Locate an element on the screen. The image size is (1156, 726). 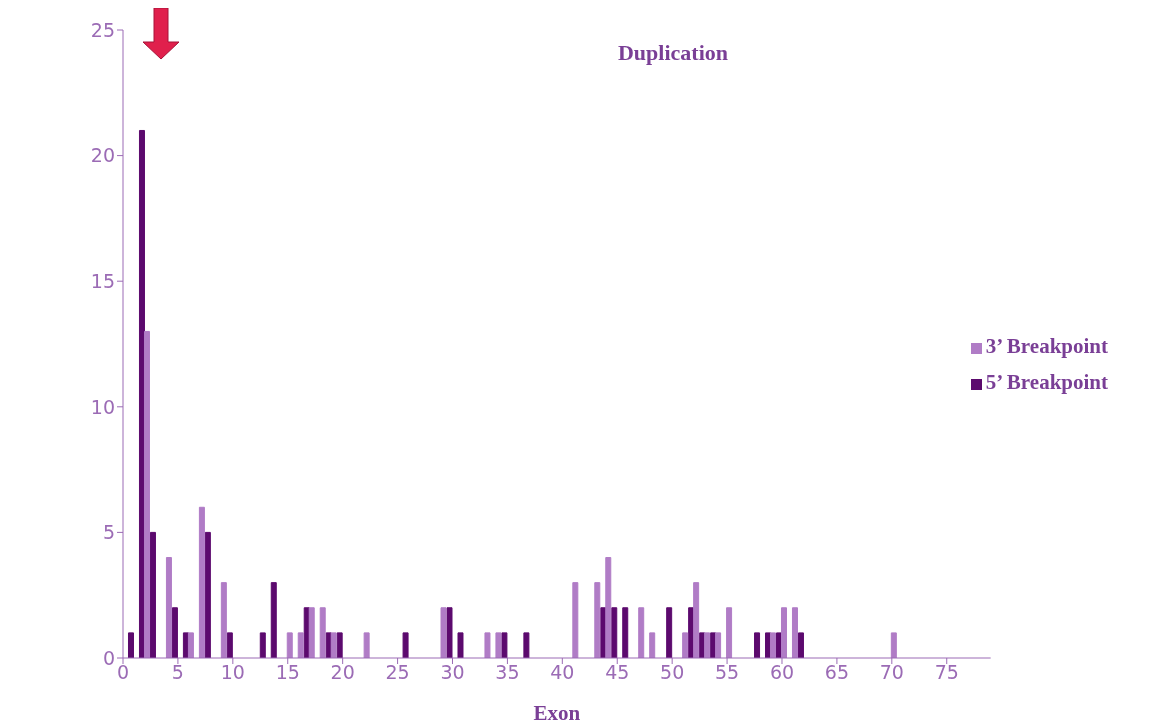
x-tick-label: 75 is located at coordinates (946, 672).